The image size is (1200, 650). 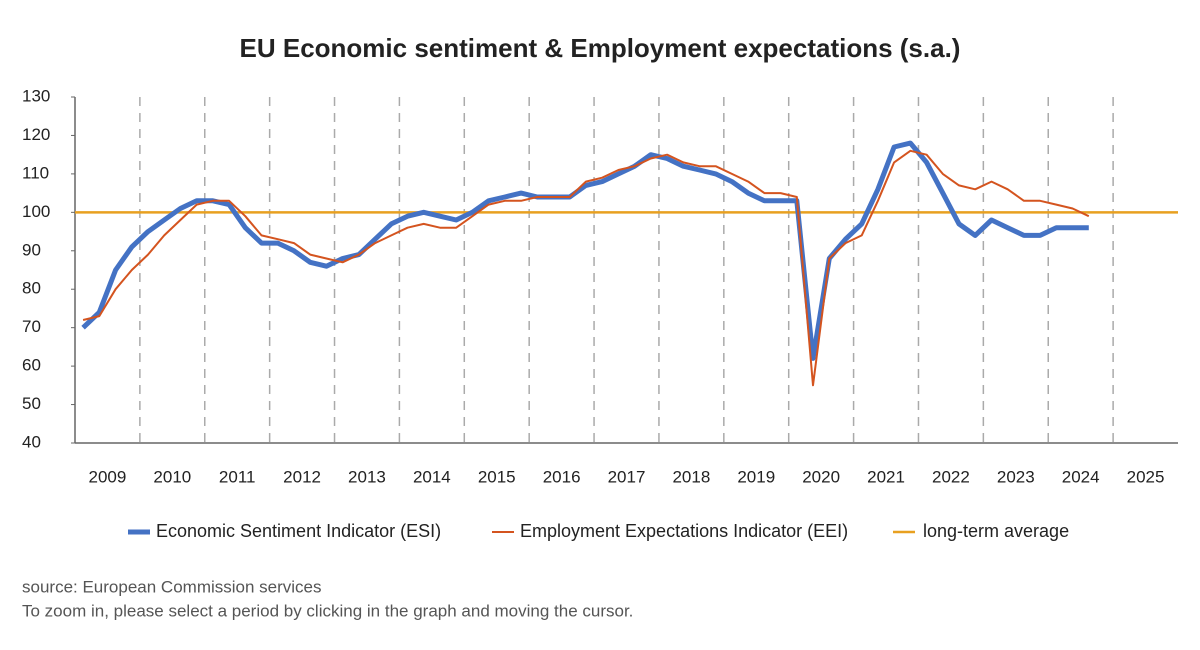 I want to click on x-tick-label: 2021, so click(x=886, y=476).